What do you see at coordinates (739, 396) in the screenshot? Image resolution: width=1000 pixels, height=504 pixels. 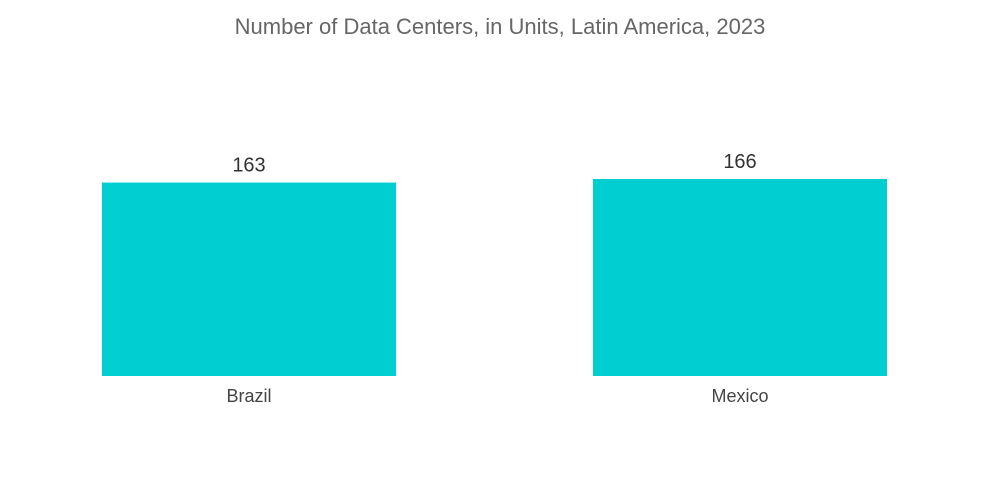 I see `category-label-mexico: Mexico` at bounding box center [739, 396].